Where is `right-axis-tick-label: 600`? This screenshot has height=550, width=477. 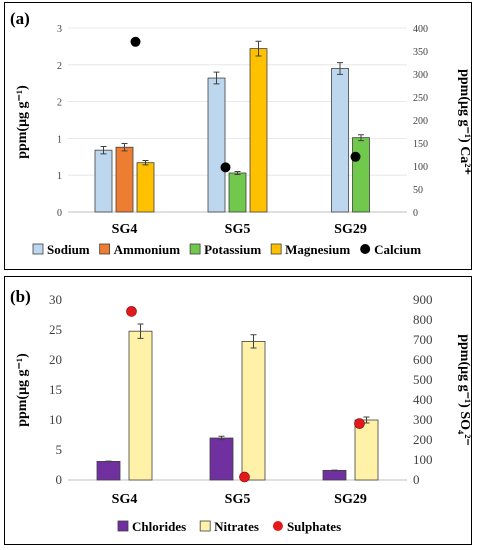 right-axis-tick-label: 600 is located at coordinates (423, 359).